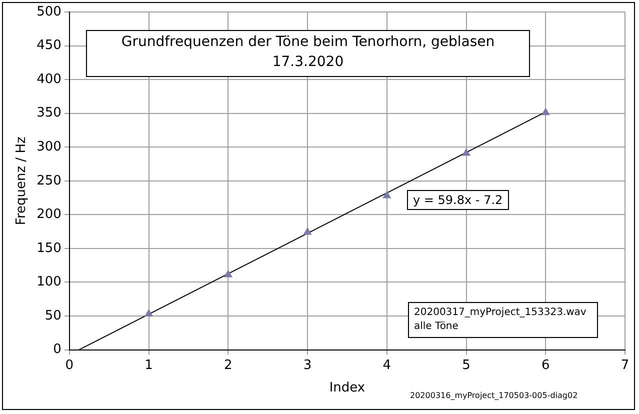 The height and width of the screenshot is (414, 639). What do you see at coordinates (49, 79) in the screenshot?
I see `y-tick-label: 400` at bounding box center [49, 79].